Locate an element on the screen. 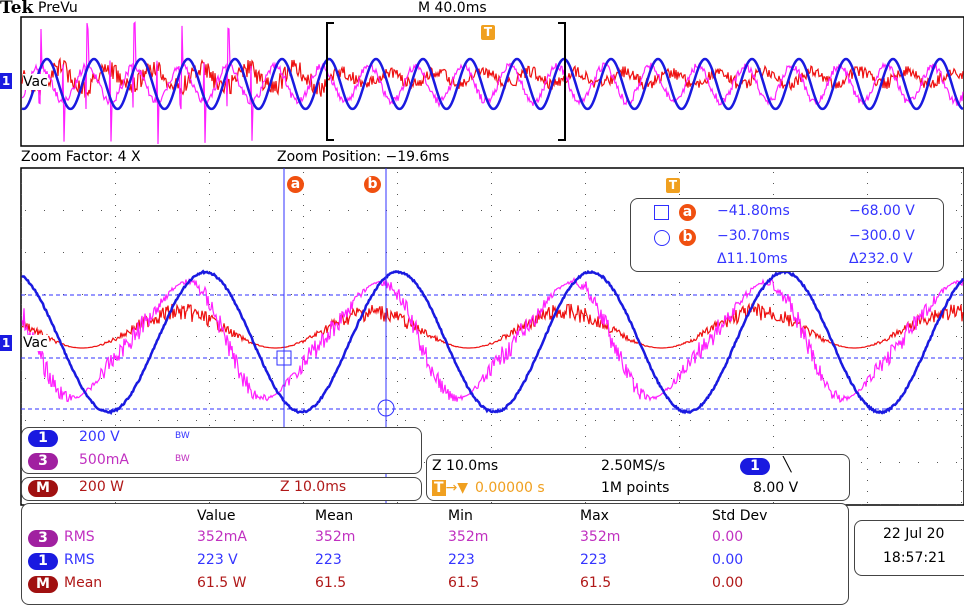 This screenshot has height=605, width=964. meas-cell: 0.00 is located at coordinates (728, 560).